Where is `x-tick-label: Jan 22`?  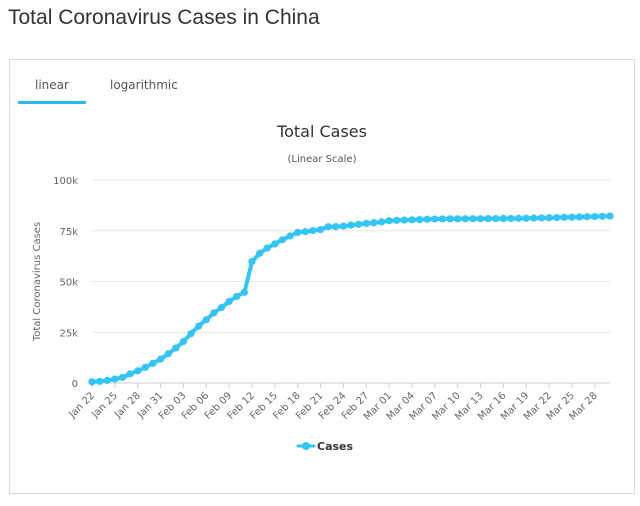 x-tick-label: Jan 22 is located at coordinates (81, 405).